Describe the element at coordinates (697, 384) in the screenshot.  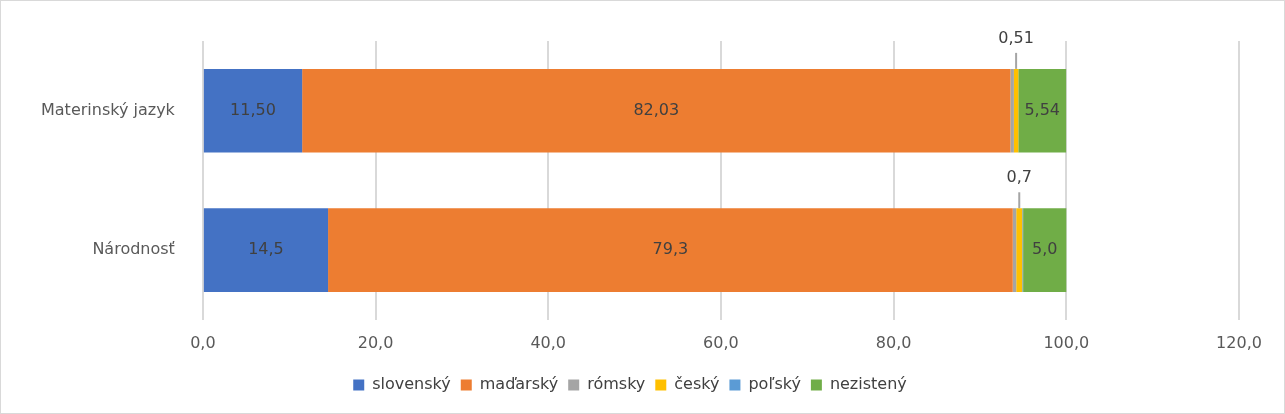
I see `legend-label: český` at that location.